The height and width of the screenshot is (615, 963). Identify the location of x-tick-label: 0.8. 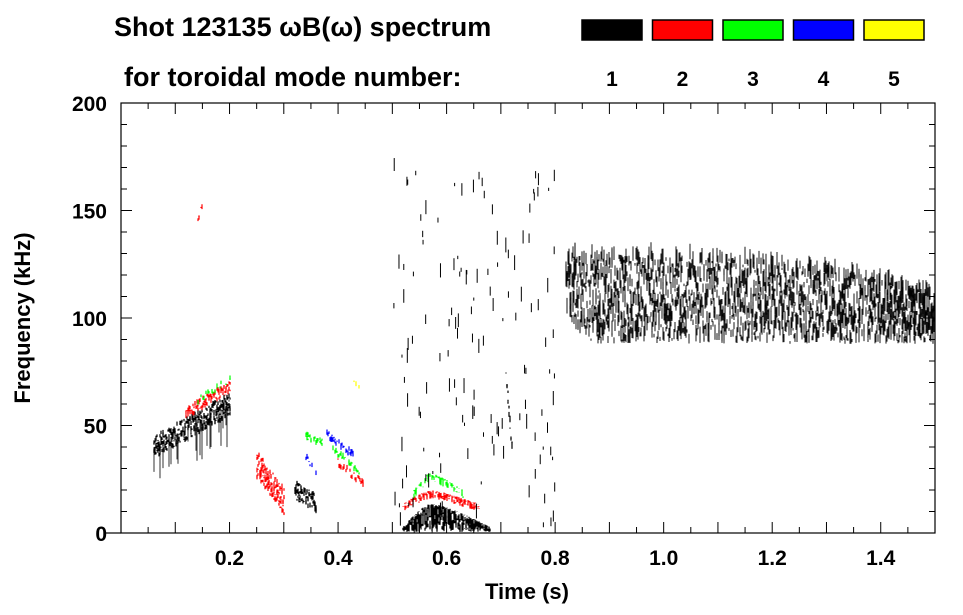
(556, 558).